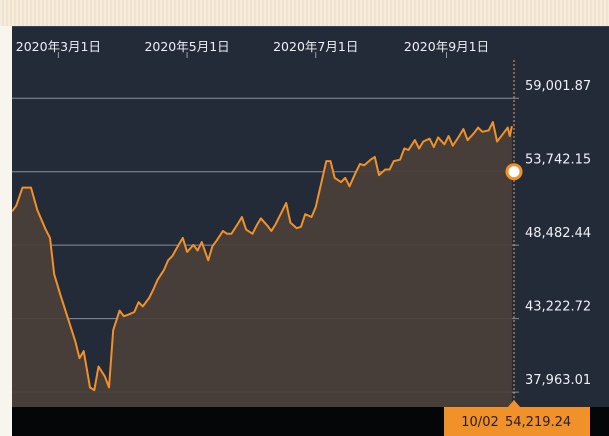  Describe the element at coordinates (558, 307) in the screenshot. I see `y-tick-label: 43,222.72` at that location.